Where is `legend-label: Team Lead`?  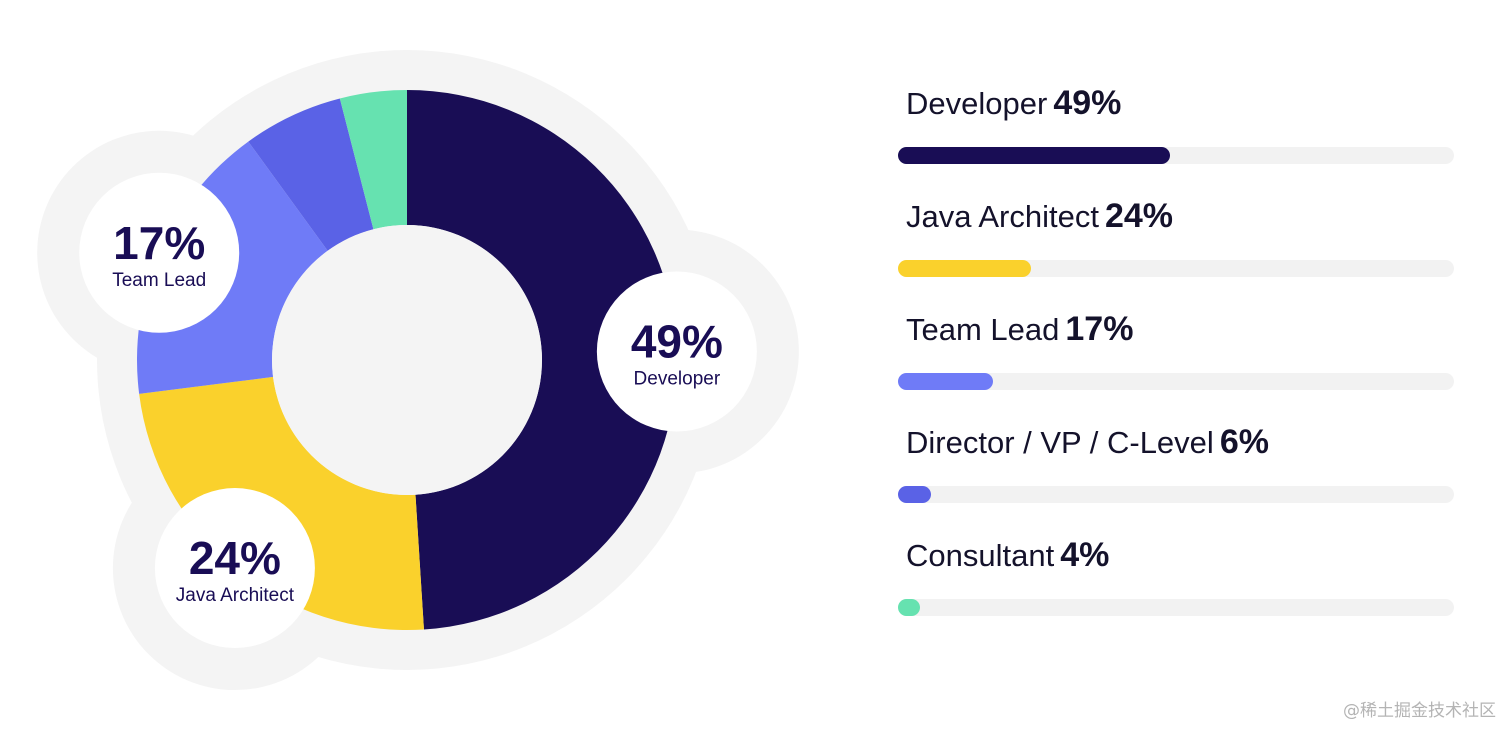
legend-label: Team Lead is located at coordinates (983, 329).